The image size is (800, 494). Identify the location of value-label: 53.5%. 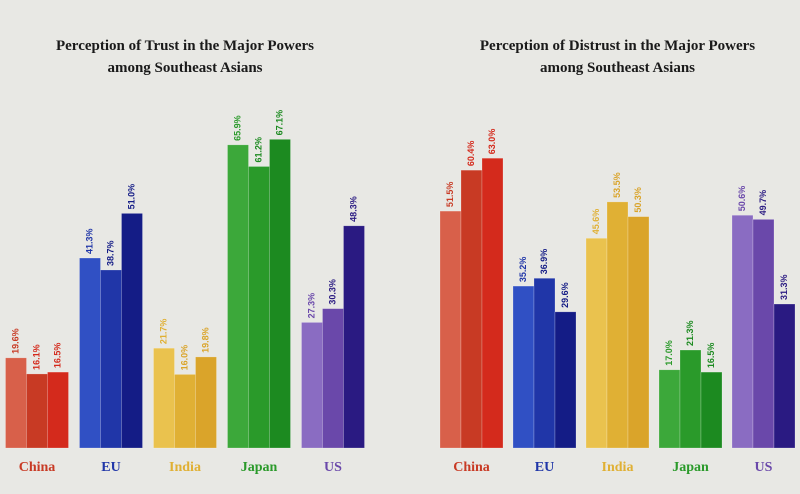
(617, 185).